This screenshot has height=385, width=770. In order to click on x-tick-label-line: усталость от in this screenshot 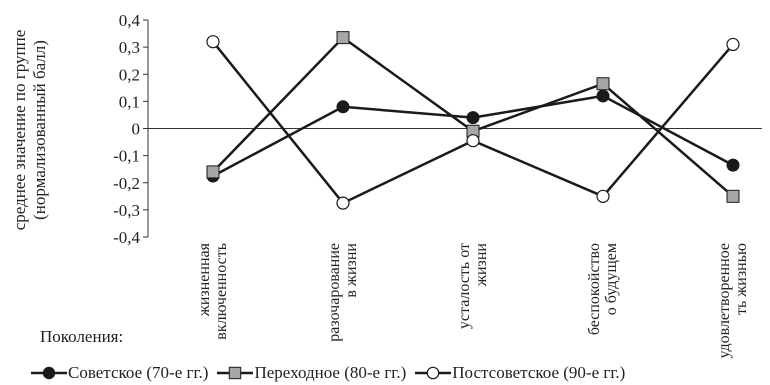, I will do `click(464, 286)`.